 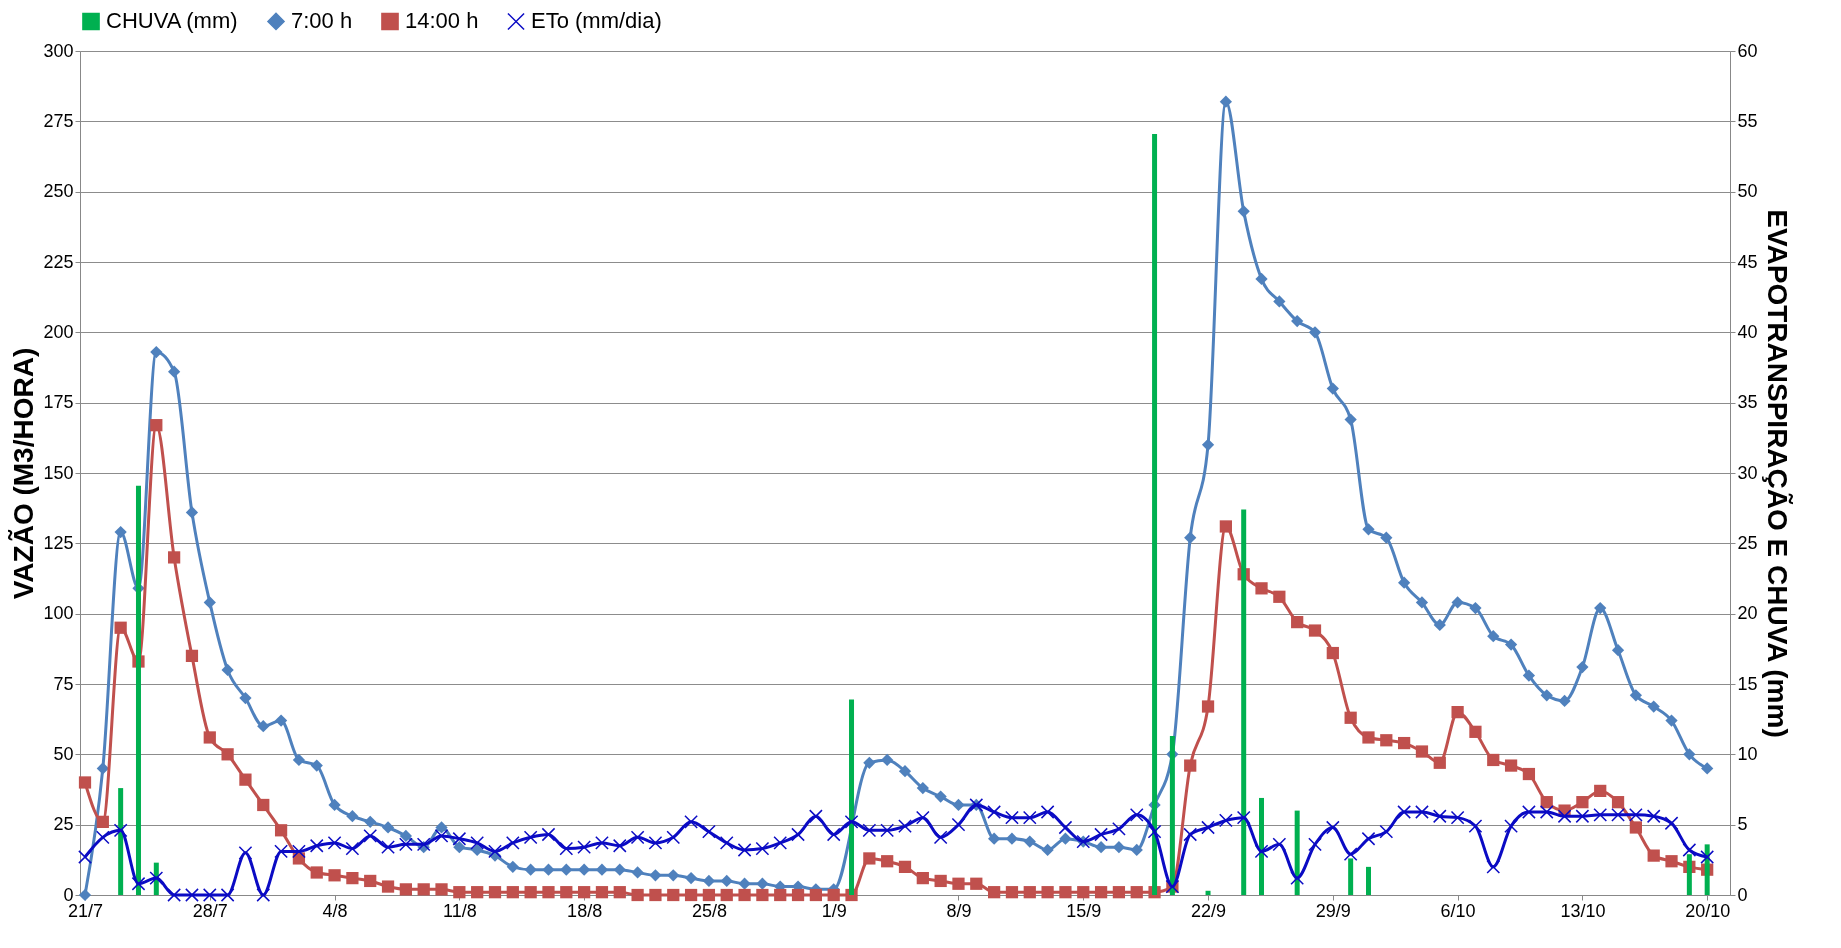 I want to click on y-tick-label: 150, so click(x=58, y=472).